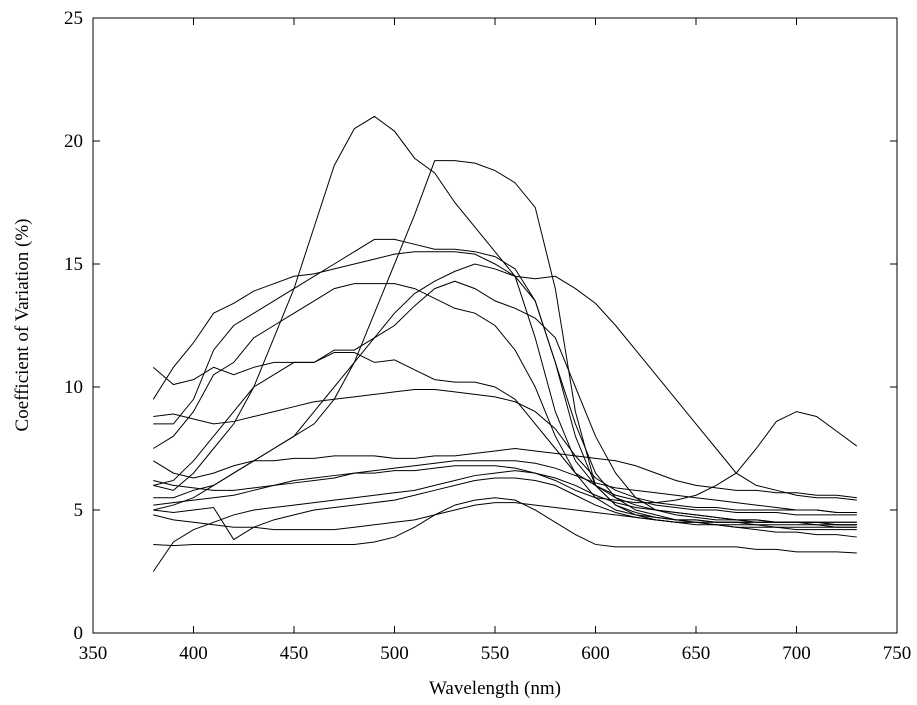 This screenshot has width=917, height=705. What do you see at coordinates (193, 653) in the screenshot?
I see `x-tick-label: 400` at bounding box center [193, 653].